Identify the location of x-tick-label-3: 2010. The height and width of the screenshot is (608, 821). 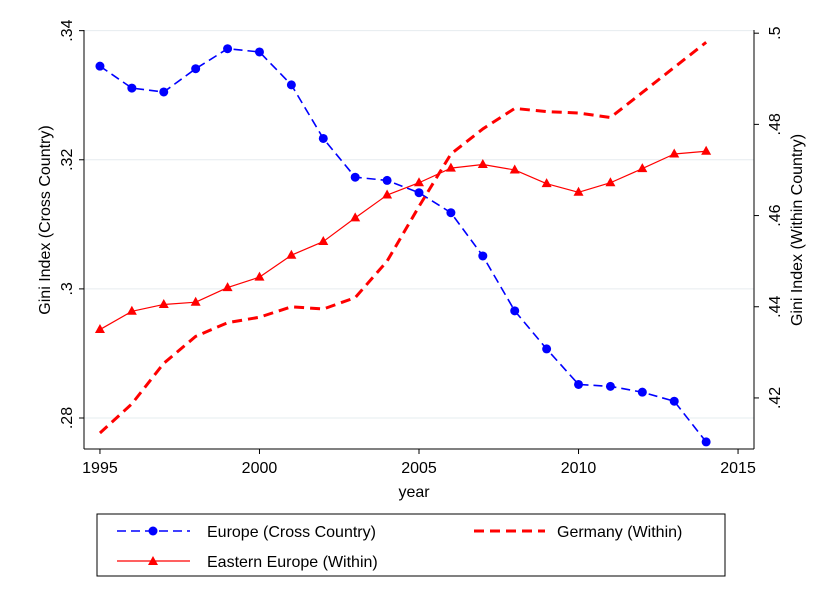
(579, 468).